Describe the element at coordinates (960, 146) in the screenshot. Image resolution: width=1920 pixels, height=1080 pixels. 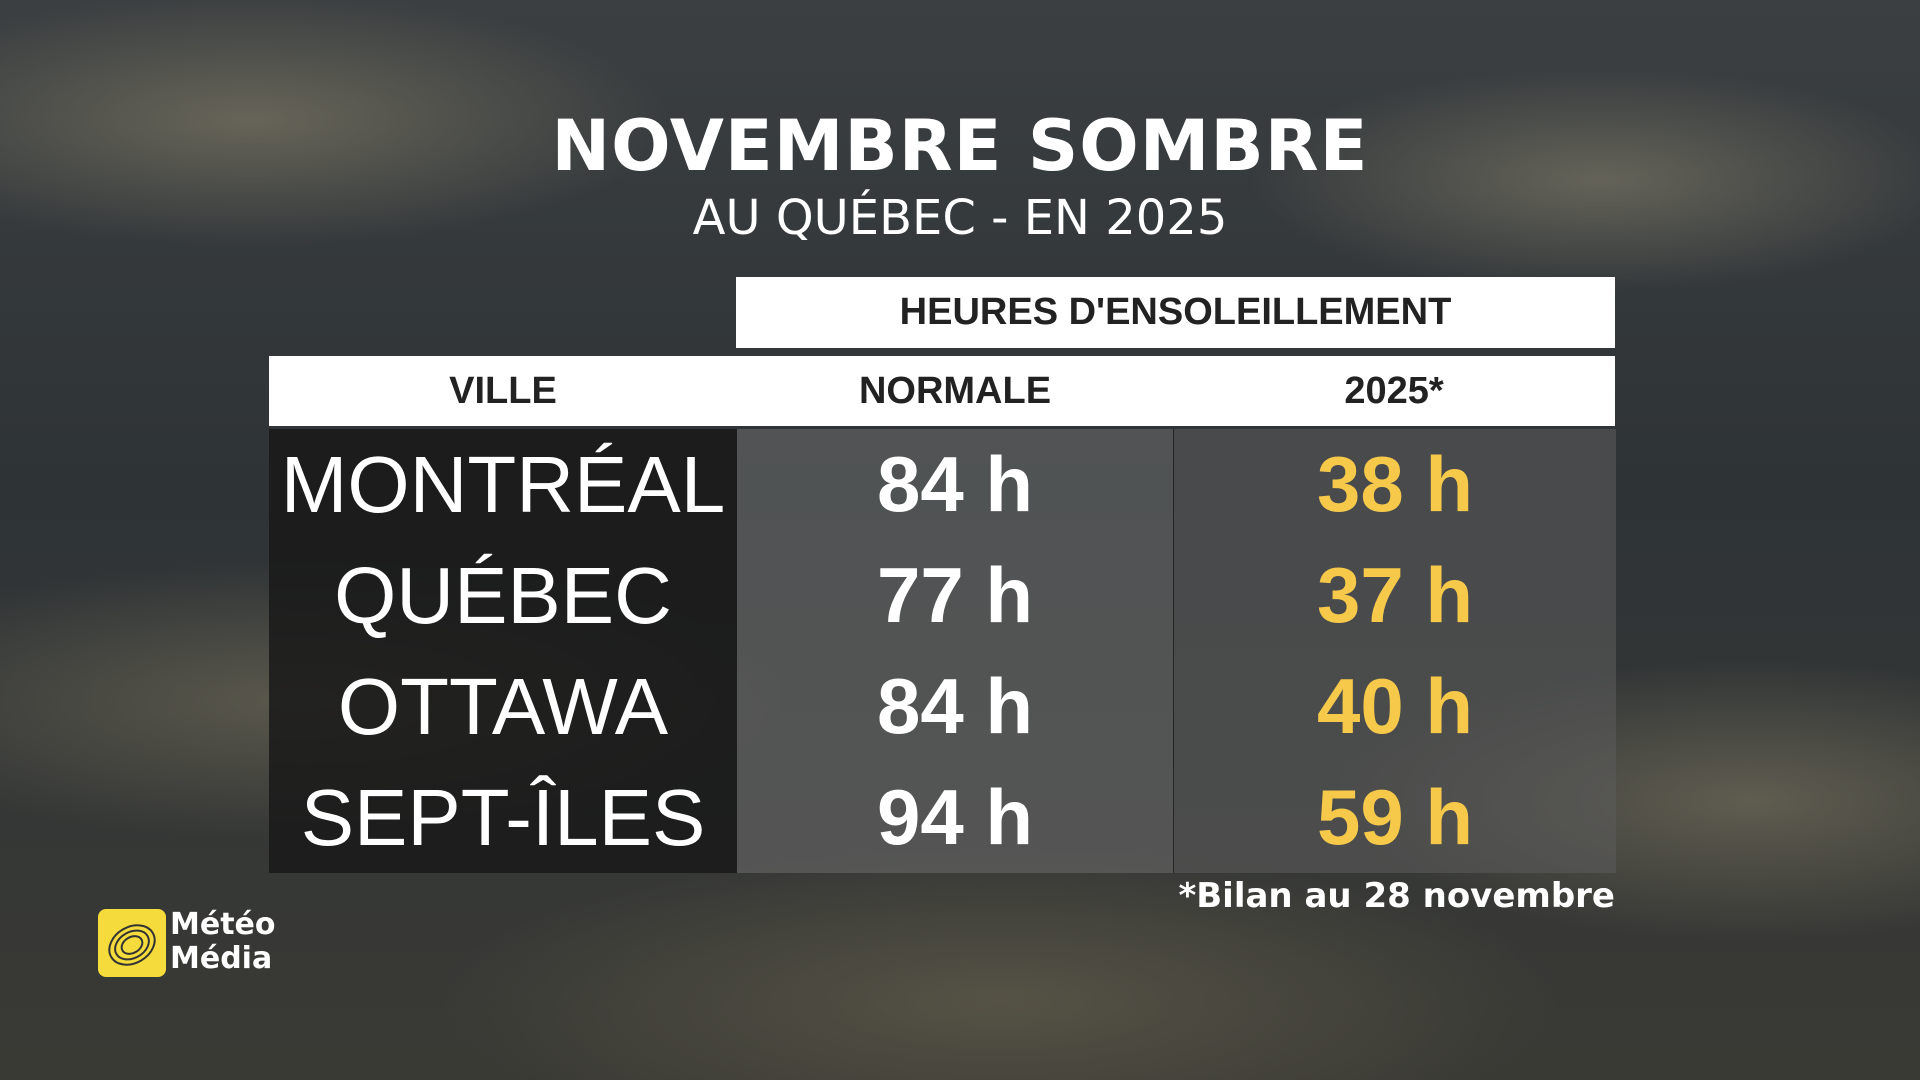
I see `title: NOVEMBRE SOMBRE` at that location.